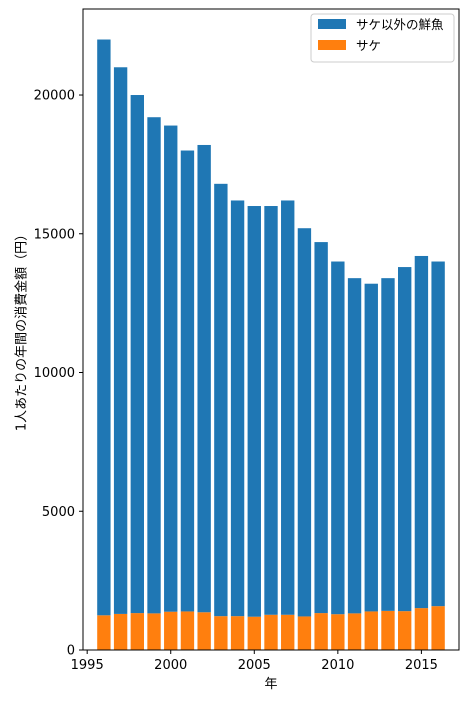 The width and height of the screenshot is (476, 701). Describe the element at coordinates (405, 630) in the screenshot. I see `bar-salmon-2014` at that location.